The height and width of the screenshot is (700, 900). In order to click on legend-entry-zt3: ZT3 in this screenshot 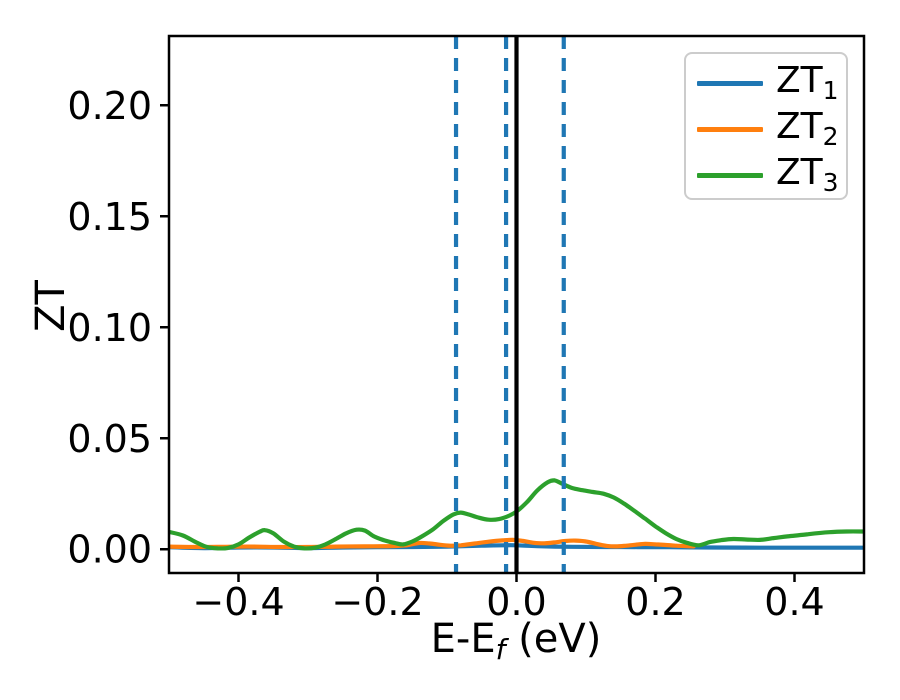, I will do `click(766, 175)`.